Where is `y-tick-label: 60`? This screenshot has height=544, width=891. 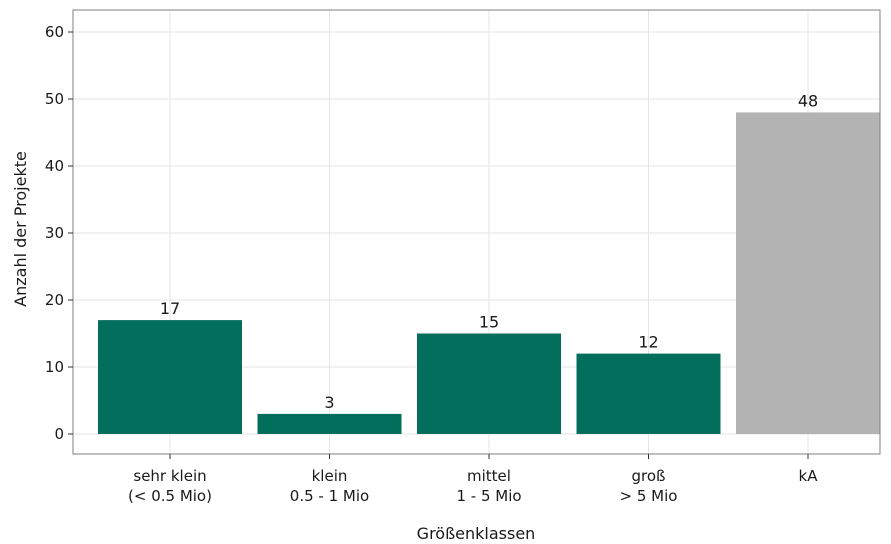 y-tick-label: 60 is located at coordinates (54, 32).